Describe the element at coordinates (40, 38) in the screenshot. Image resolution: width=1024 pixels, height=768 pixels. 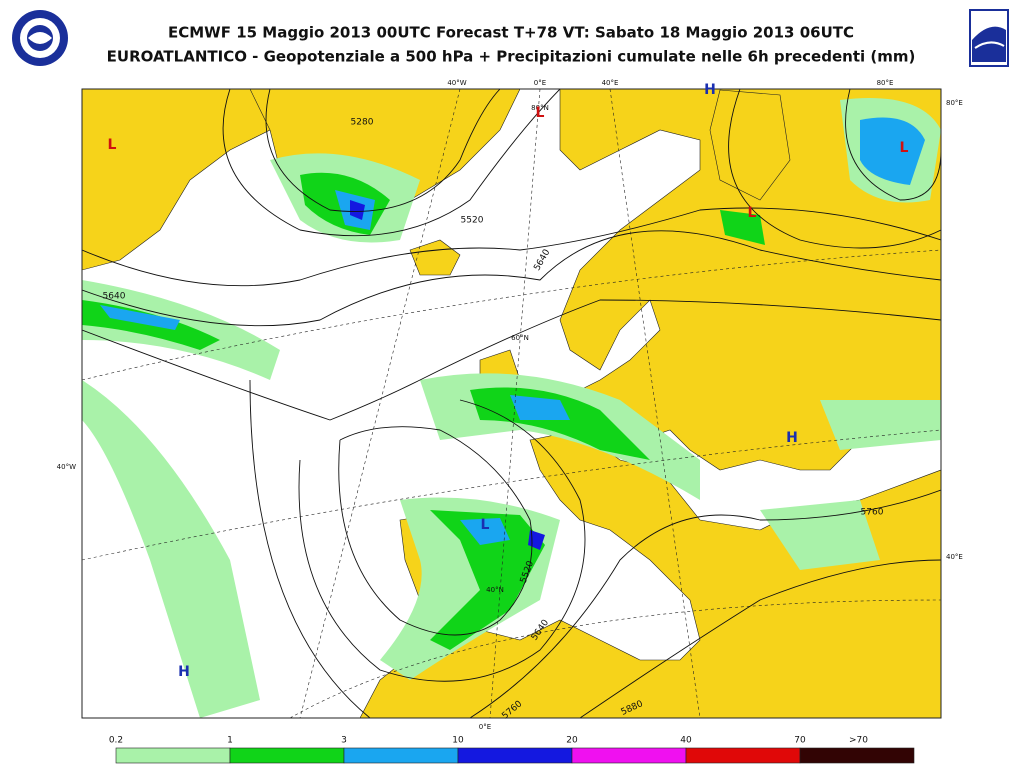
I see `logo-left` at that location.